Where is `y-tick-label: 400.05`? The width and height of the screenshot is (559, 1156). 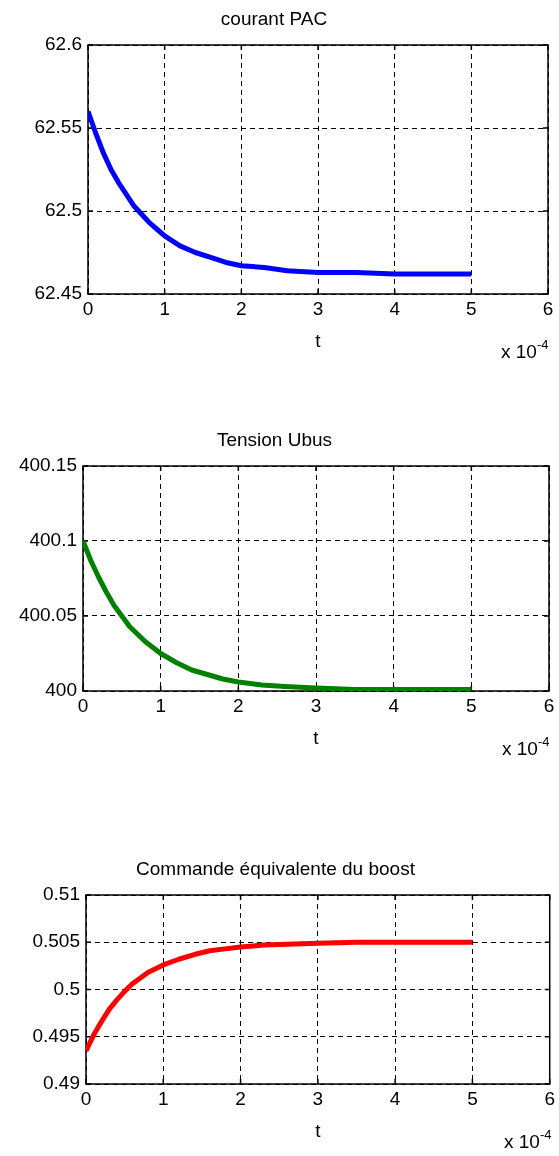
y-tick-label: 400.05 is located at coordinates (47, 615).